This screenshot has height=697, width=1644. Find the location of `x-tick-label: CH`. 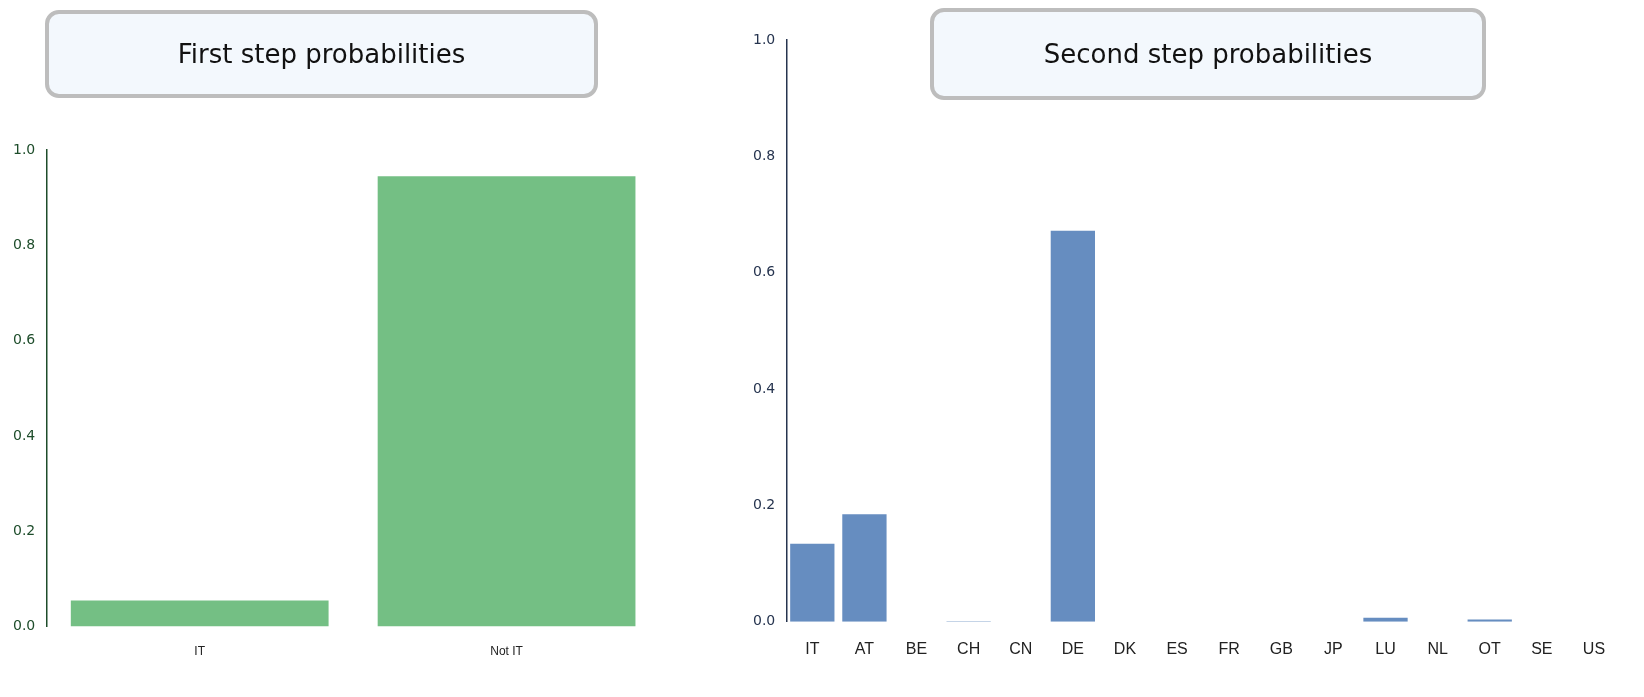

x-tick-label: CH is located at coordinates (969, 648).